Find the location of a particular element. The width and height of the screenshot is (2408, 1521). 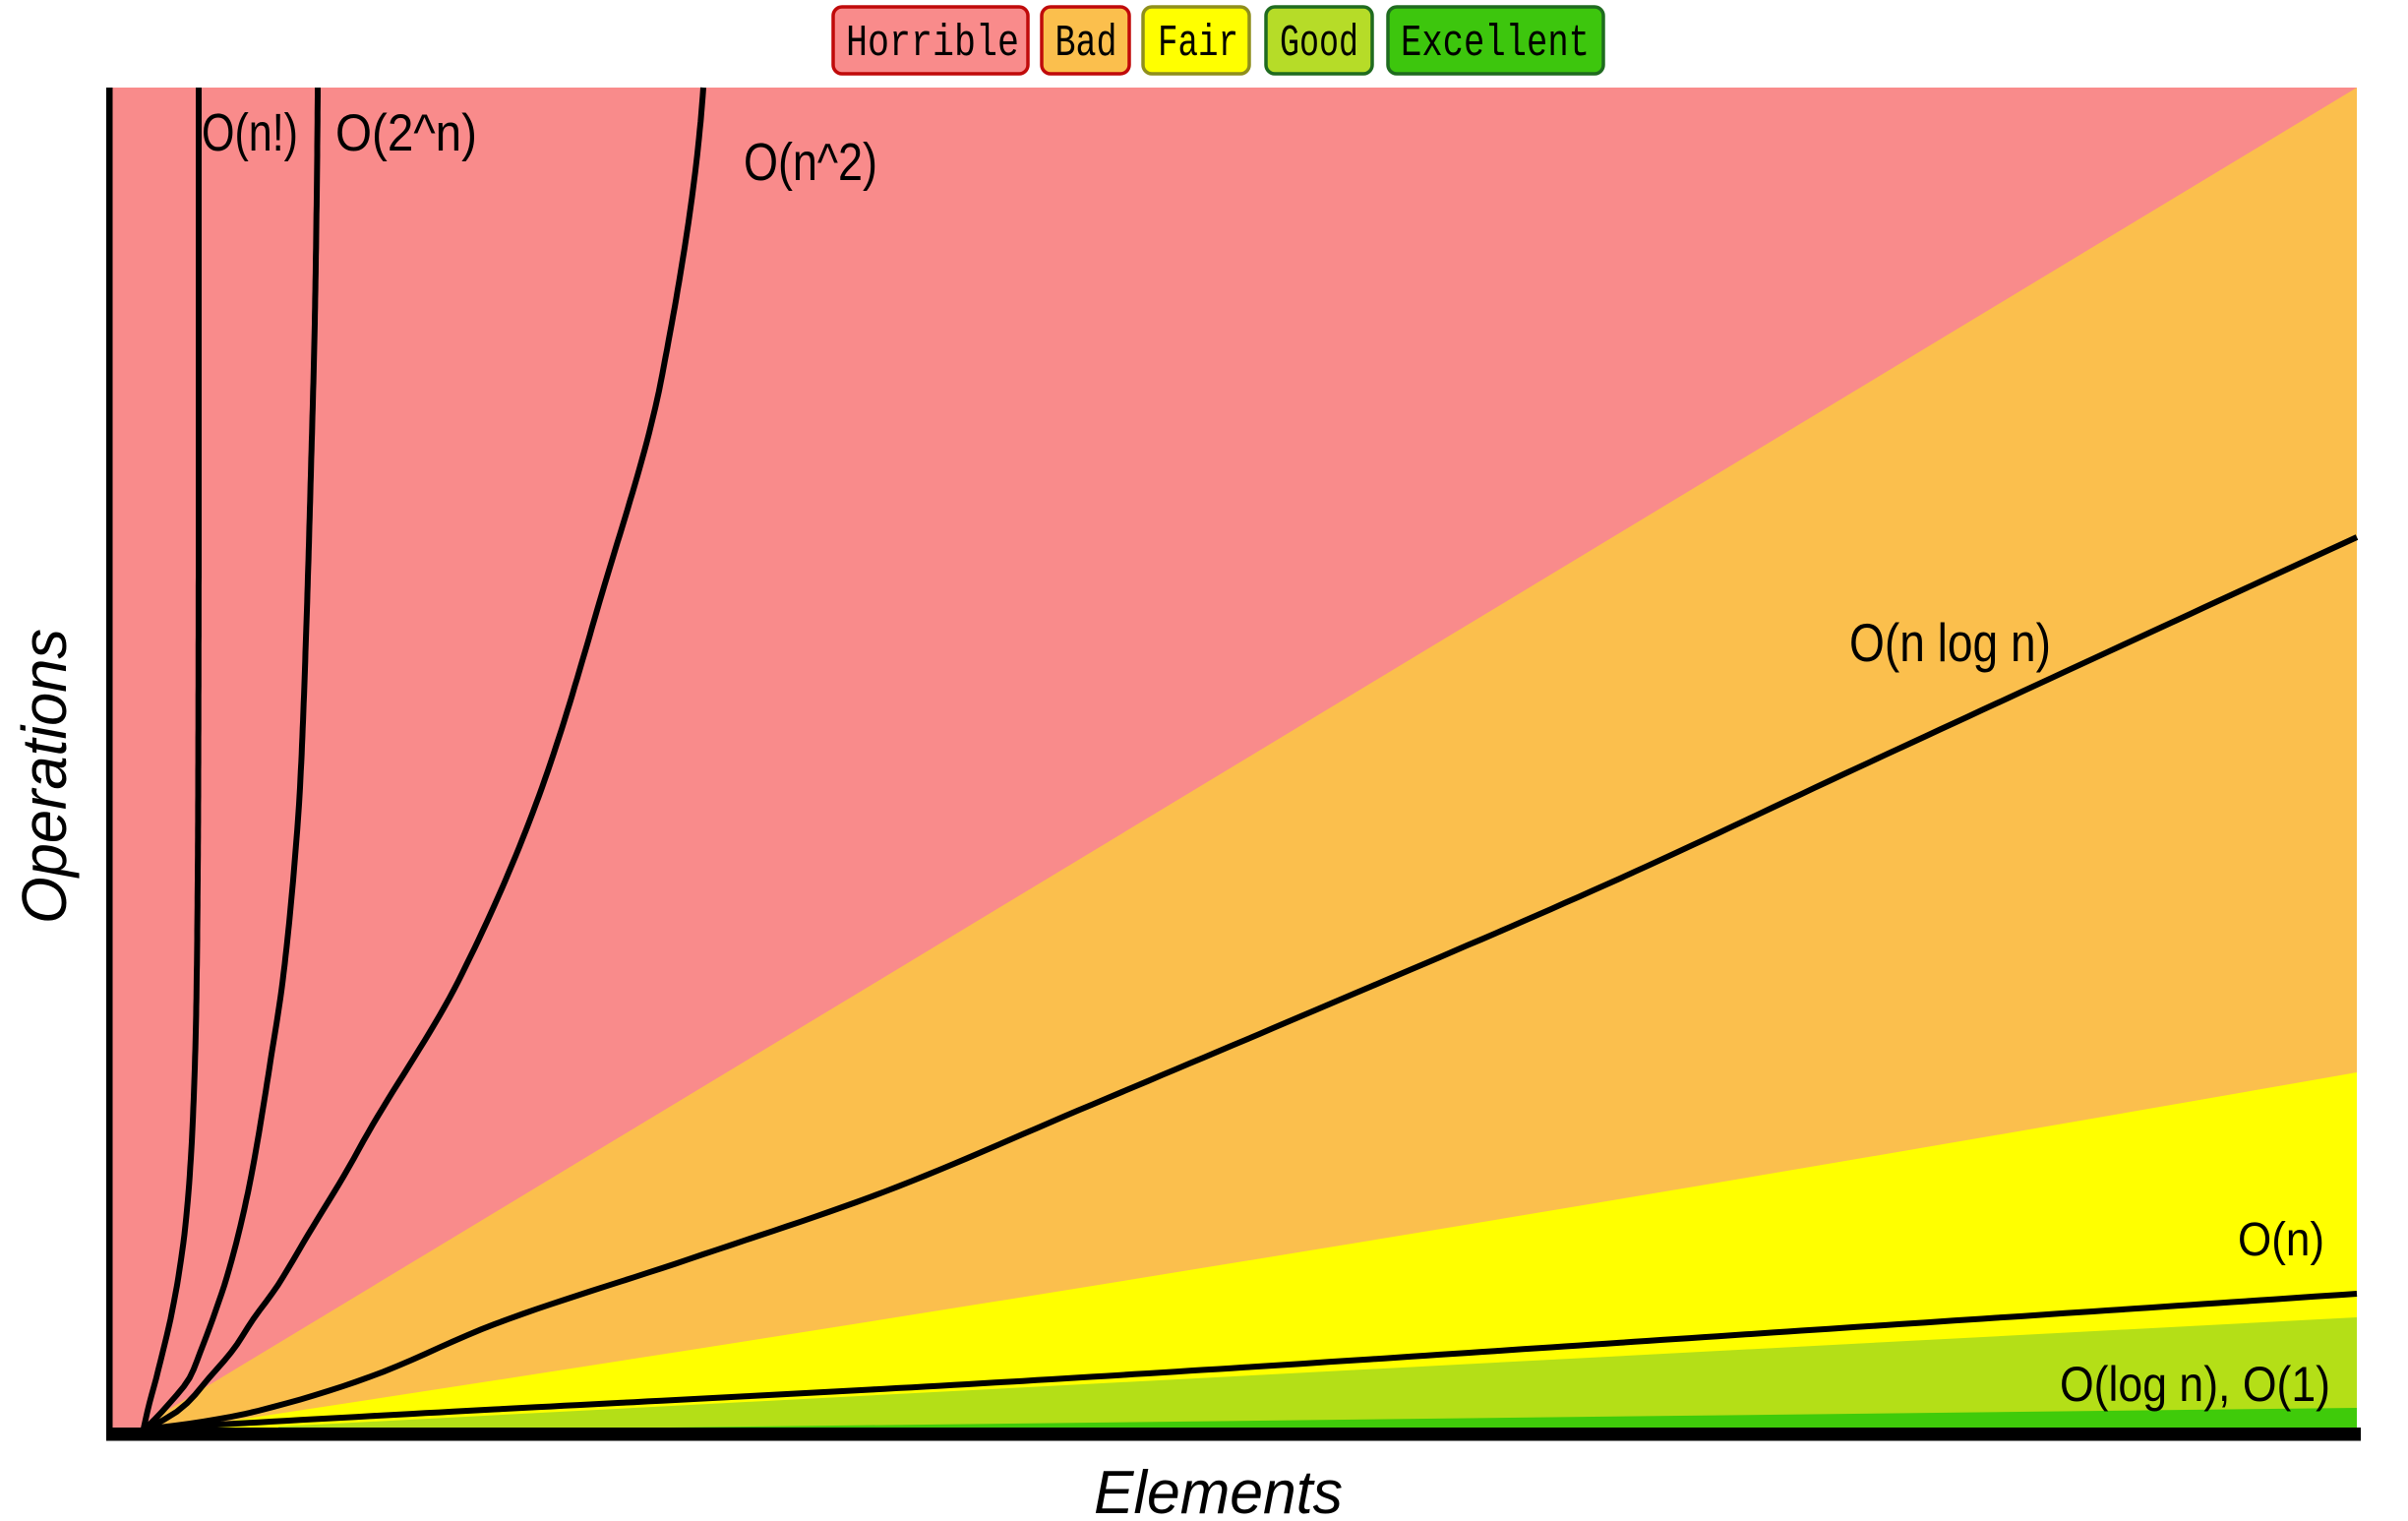

svg-text: Operations is located at coordinates (44, 776).